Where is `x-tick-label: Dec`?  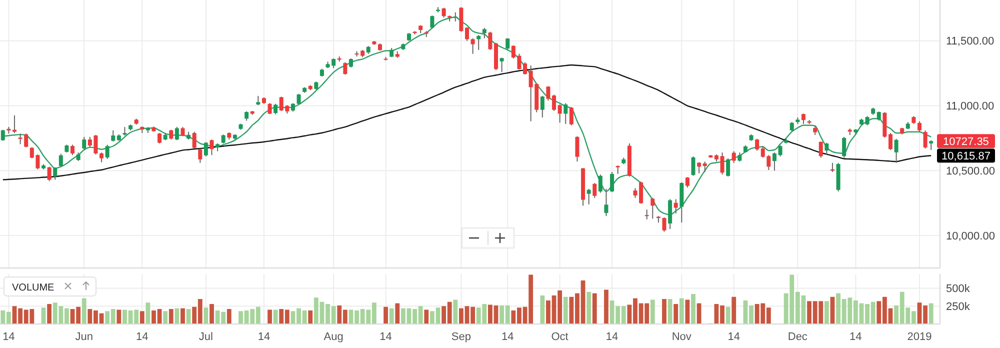
x-tick-label: Dec is located at coordinates (798, 337).